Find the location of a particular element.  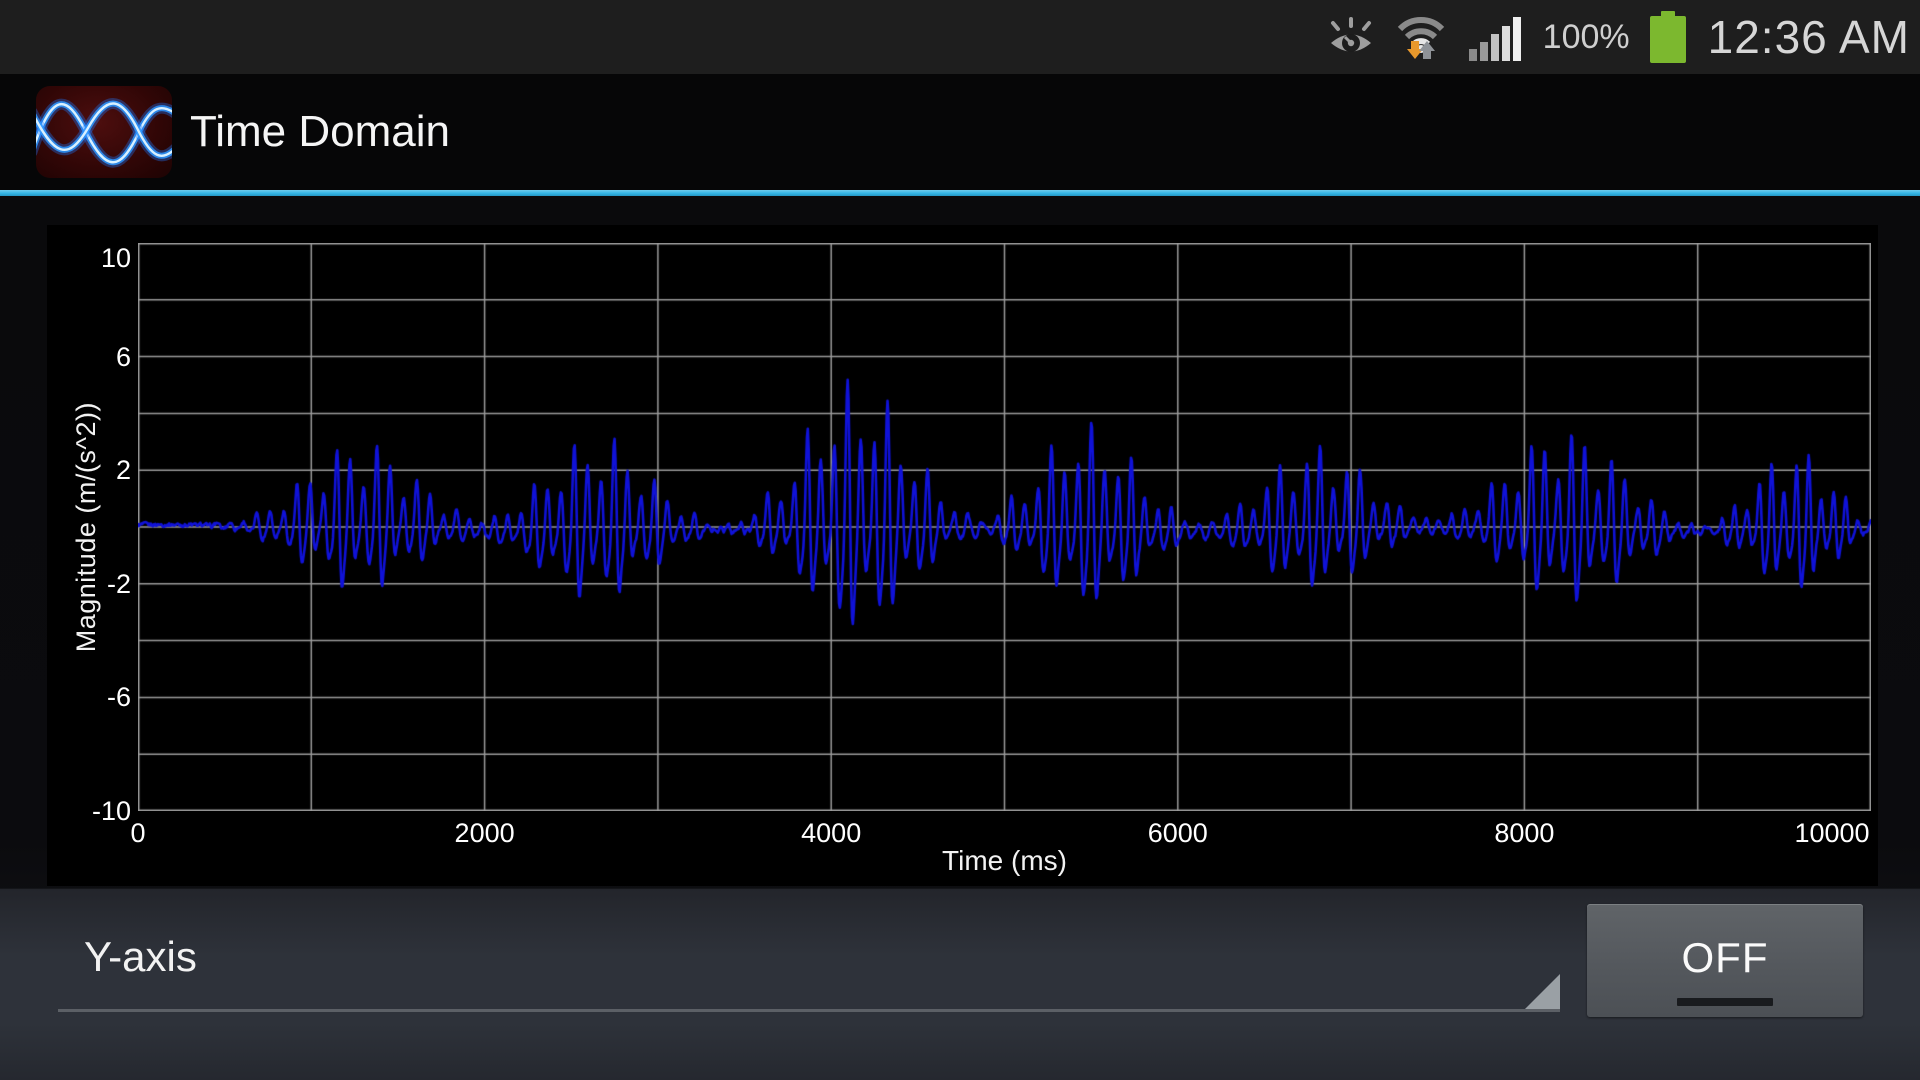

y-tick-label: 10 is located at coordinates (115, 258).